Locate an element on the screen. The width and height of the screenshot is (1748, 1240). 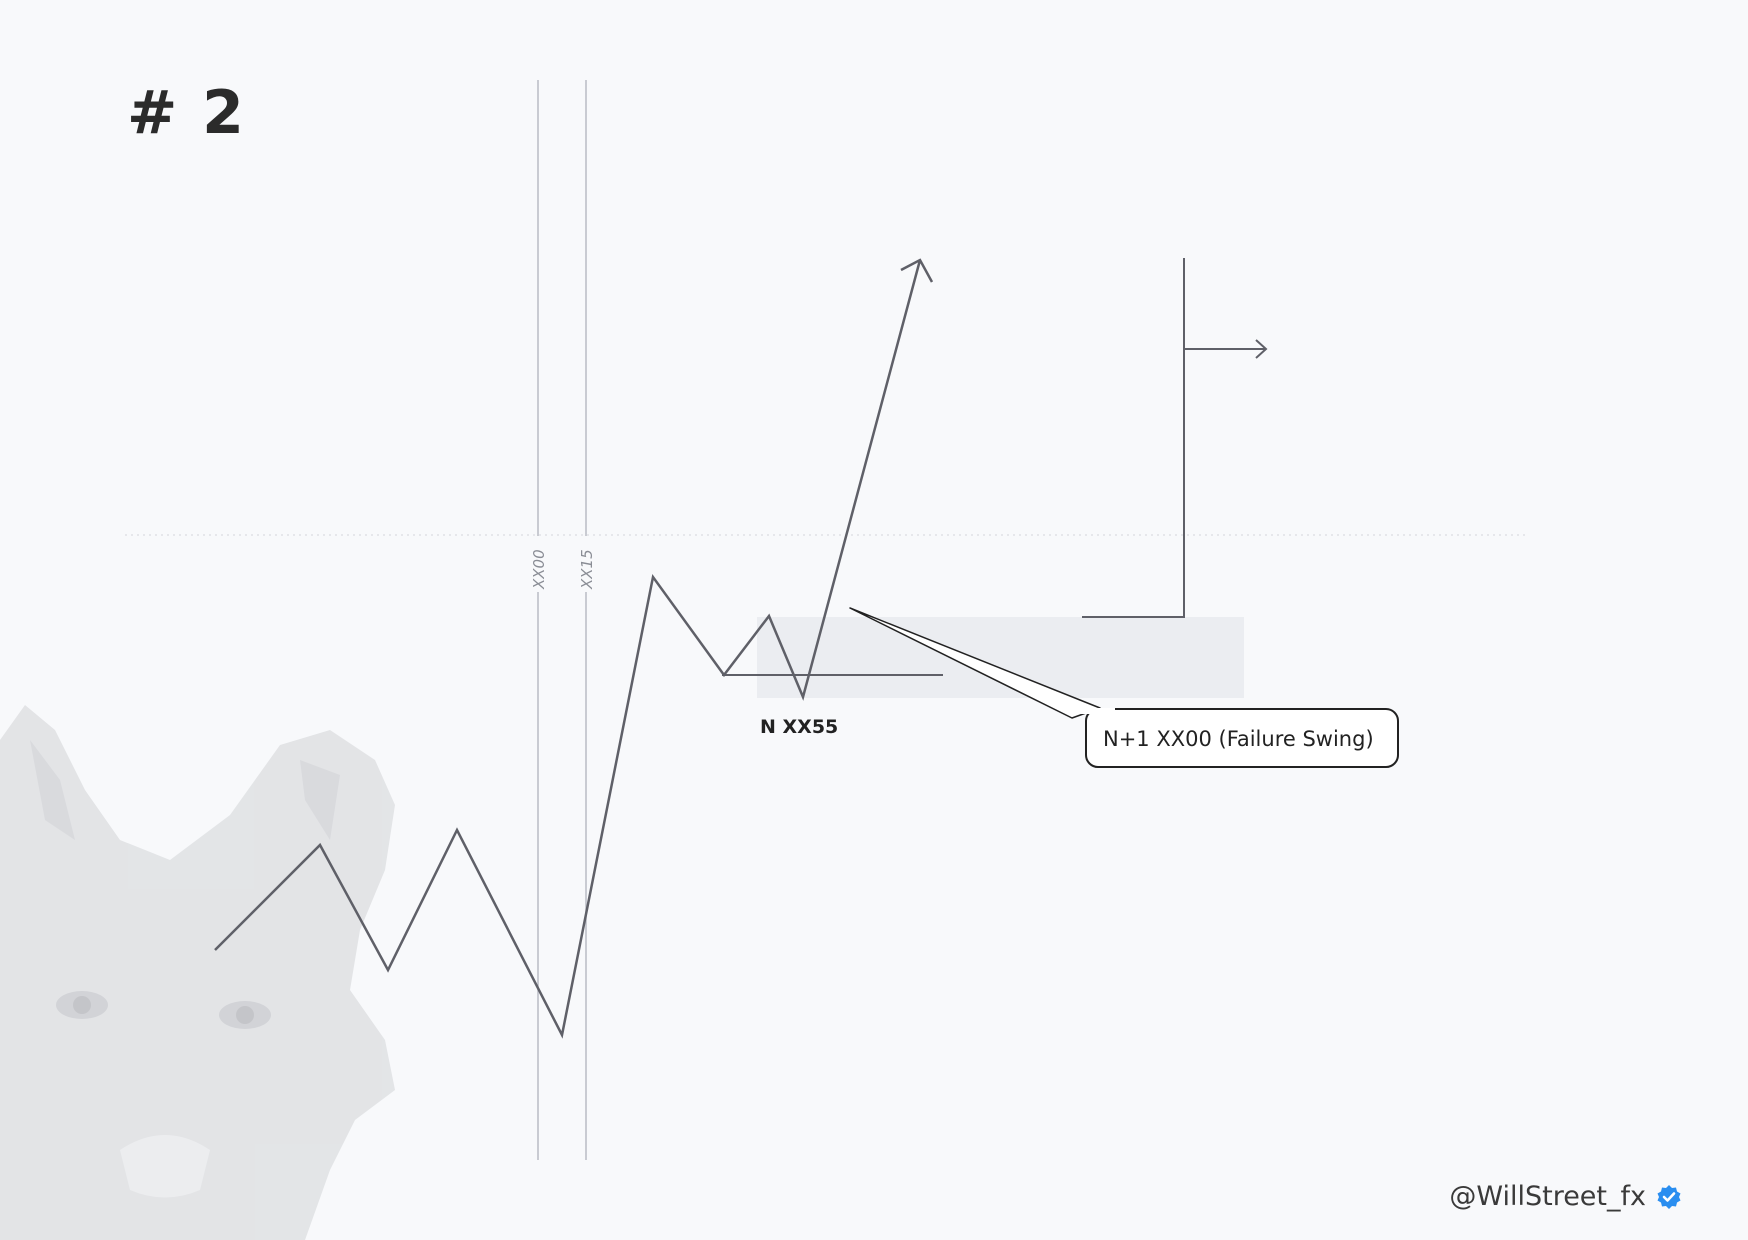
wolf-watermark-icon is located at coordinates (197, 972).